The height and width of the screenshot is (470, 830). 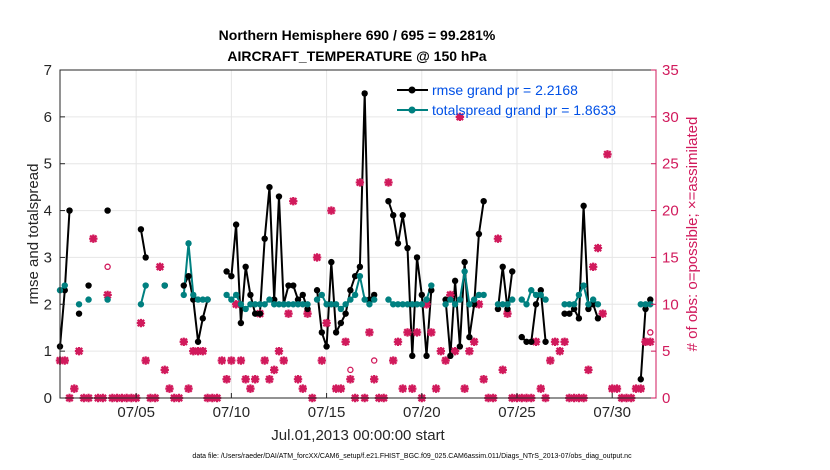 What do you see at coordinates (48, 304) in the screenshot?
I see `y-tick-label: 2` at bounding box center [48, 304].